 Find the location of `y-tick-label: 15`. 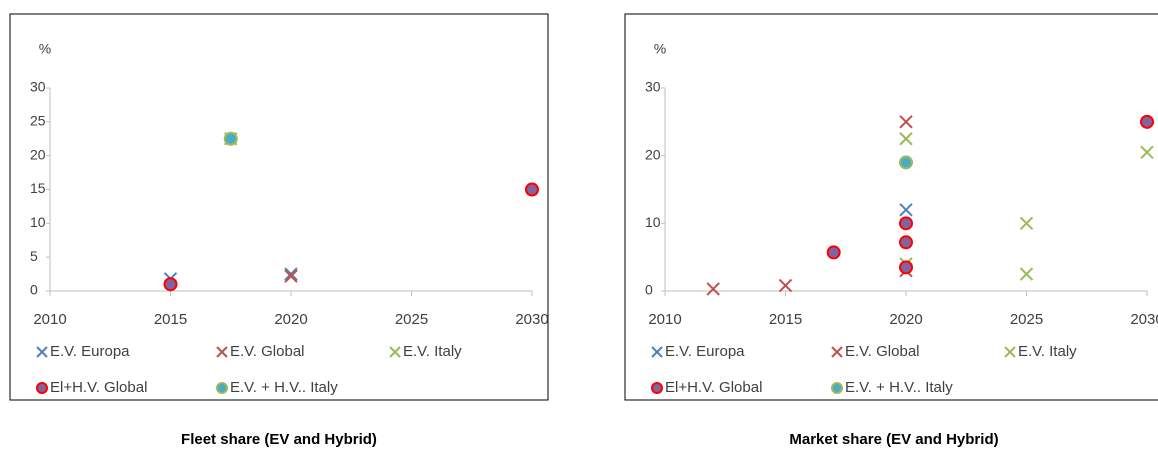

y-tick-label: 15 is located at coordinates (38, 188).